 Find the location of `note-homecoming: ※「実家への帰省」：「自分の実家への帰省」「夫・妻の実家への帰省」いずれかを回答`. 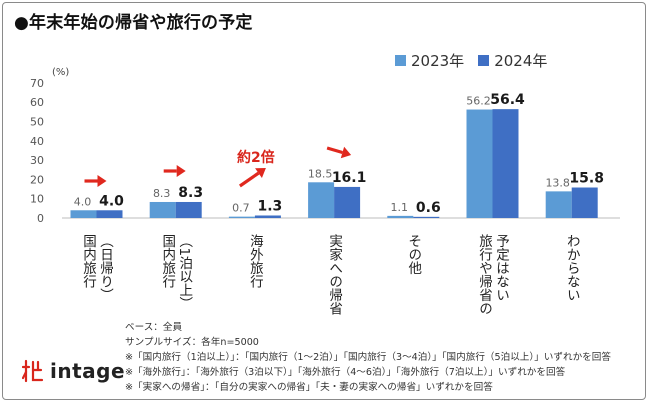

note-homecoming: ※「実家への帰省」：「自分の実家への帰省」「夫・妻の実家への帰省」いずれかを回答 is located at coordinates (309, 387).